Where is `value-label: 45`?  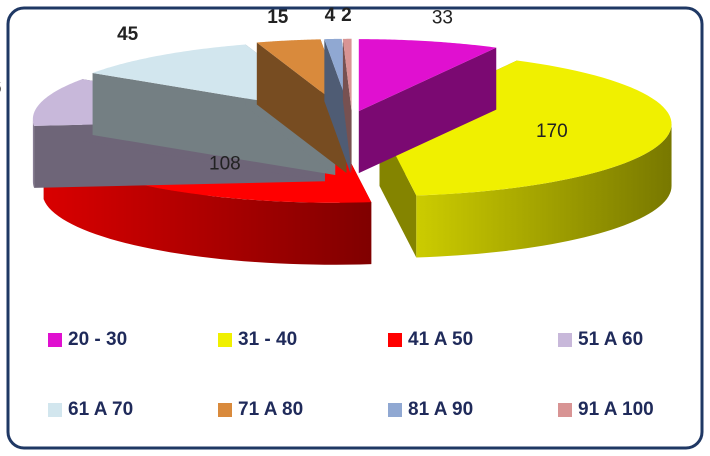
value-label: 45 is located at coordinates (128, 34).